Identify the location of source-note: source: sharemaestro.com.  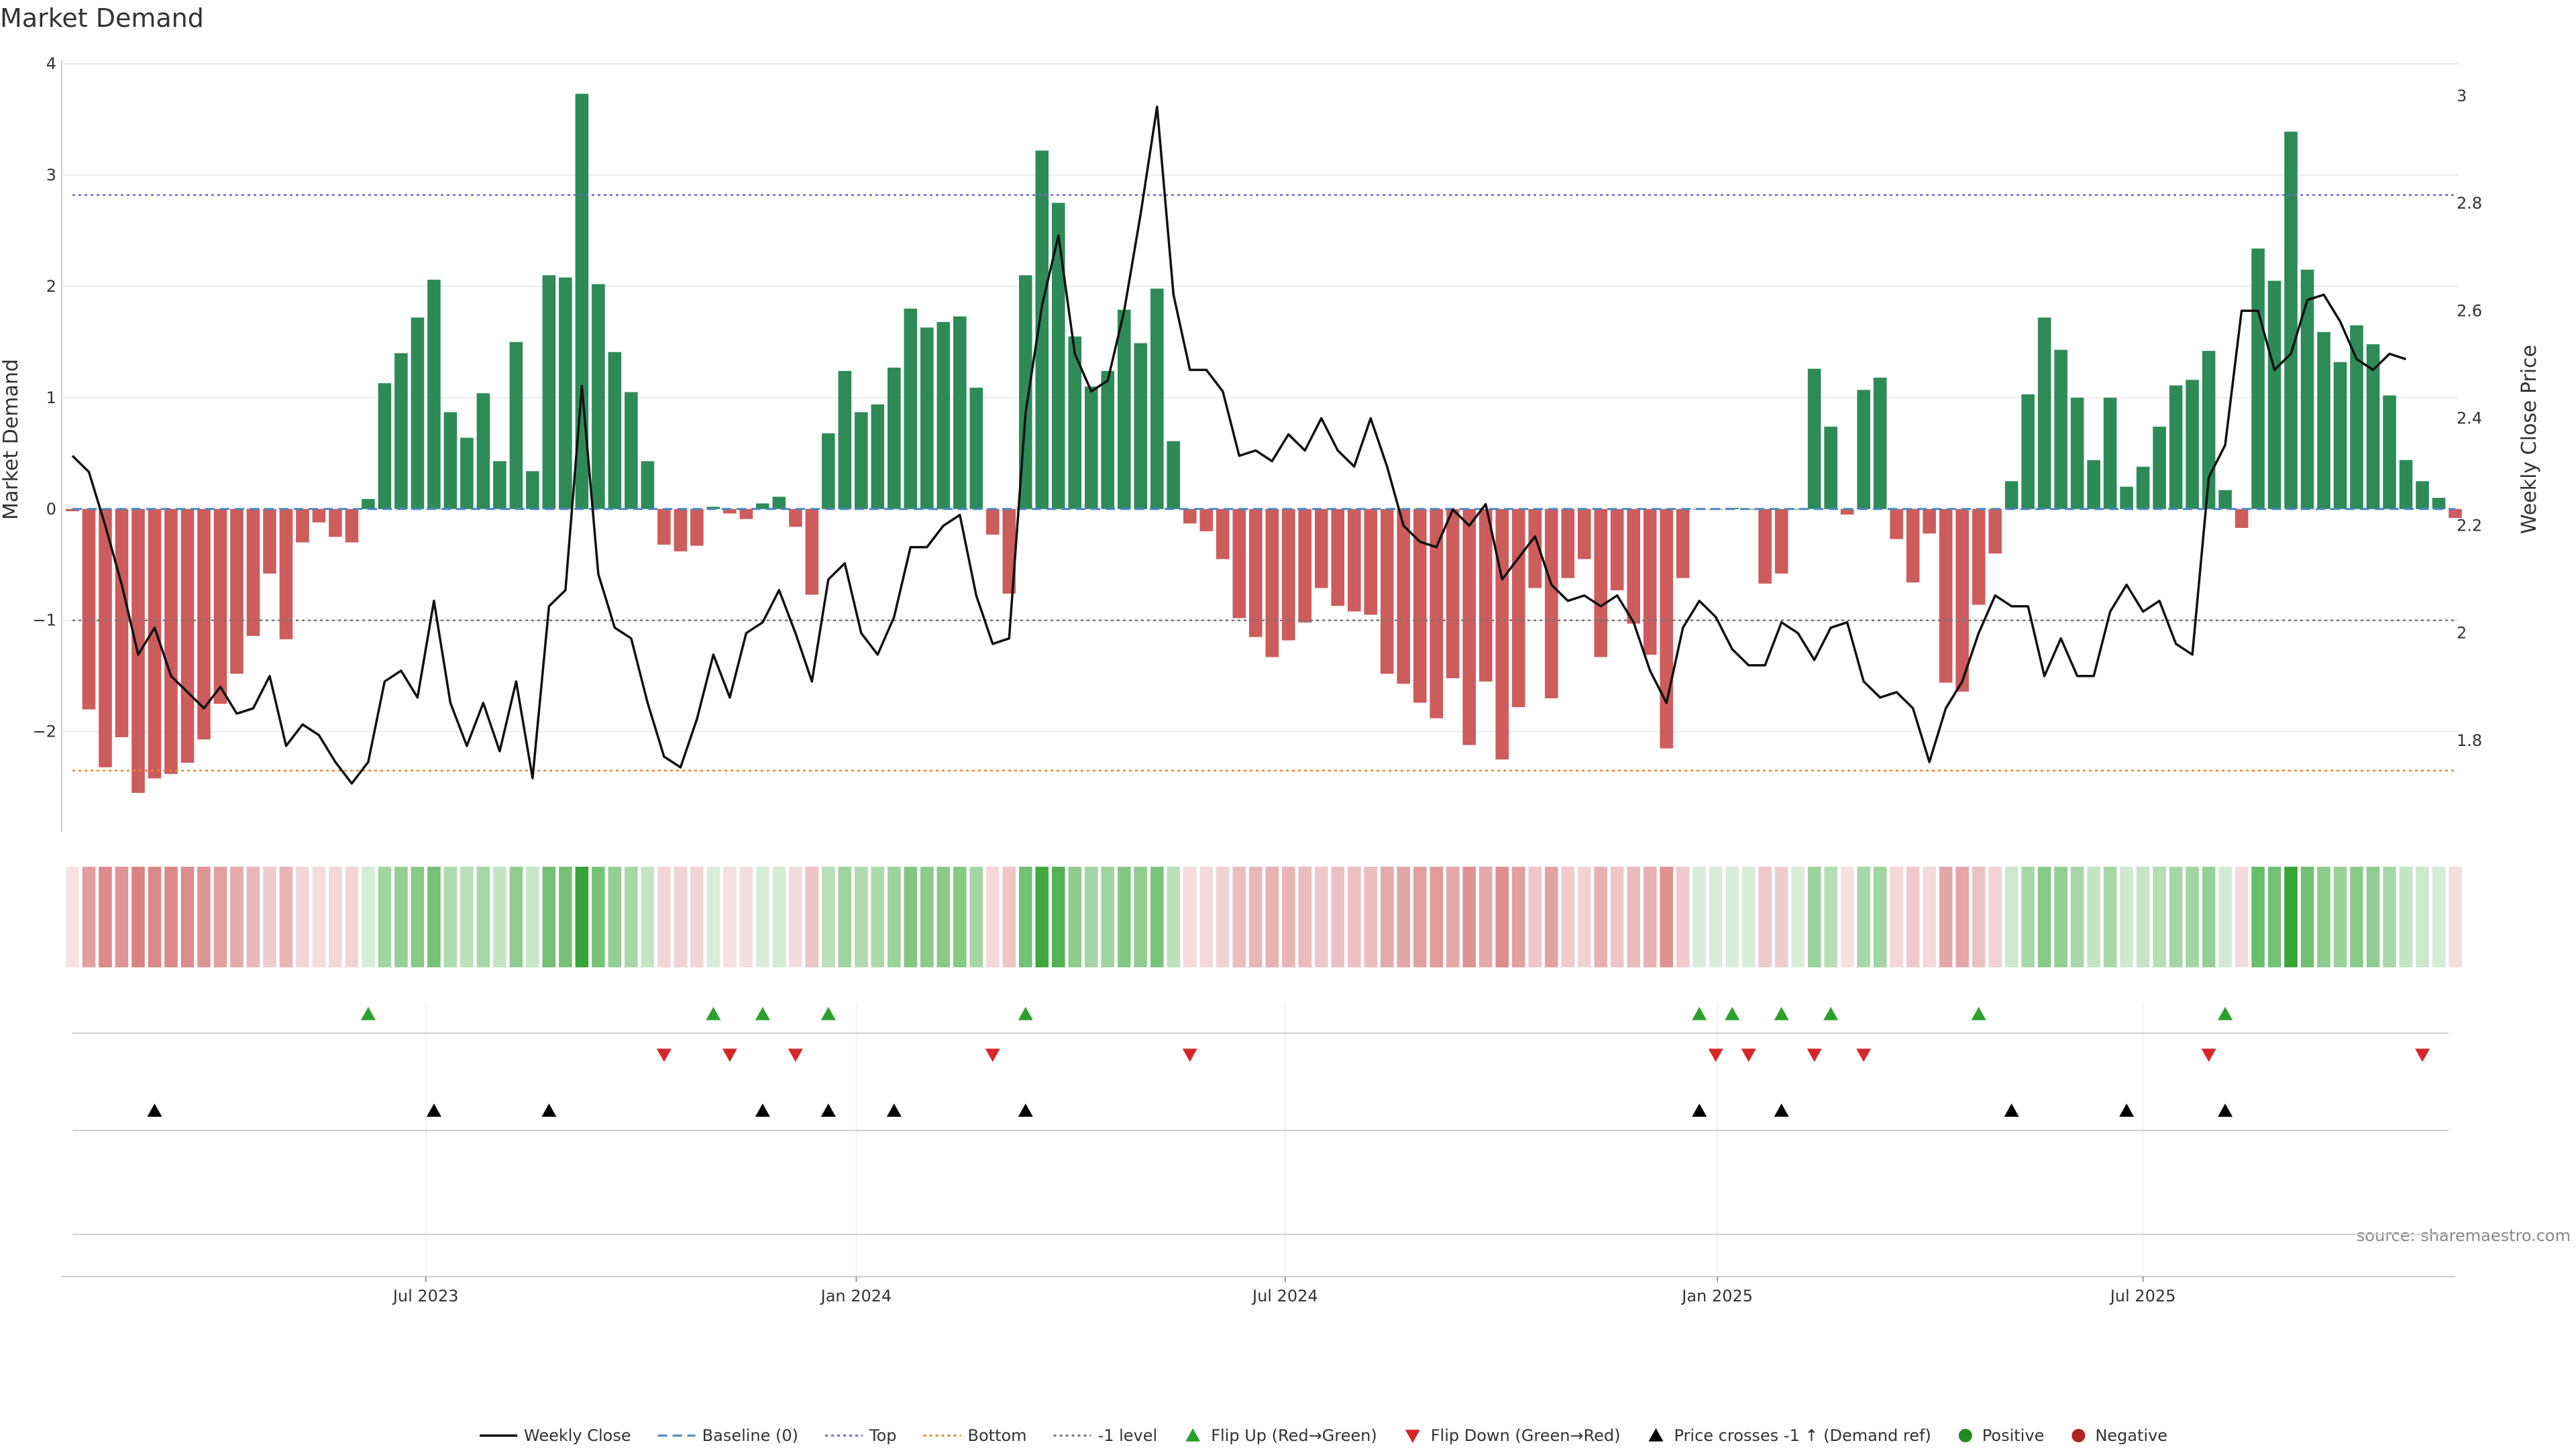
(2464, 1235).